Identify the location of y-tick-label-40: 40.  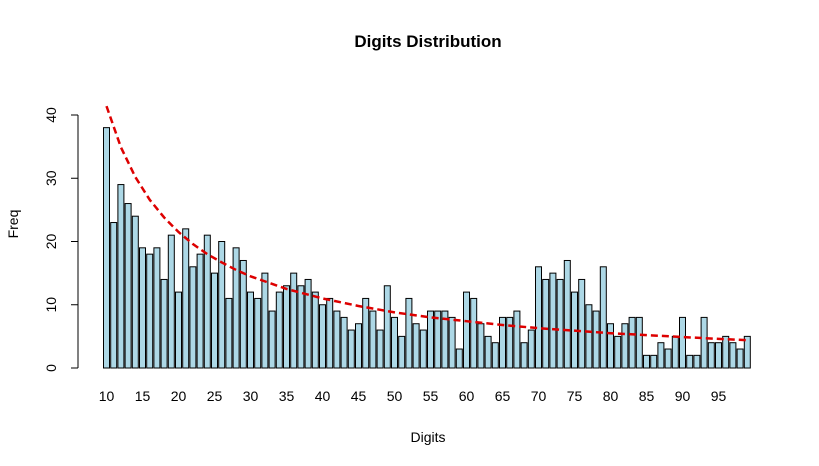
(51, 115).